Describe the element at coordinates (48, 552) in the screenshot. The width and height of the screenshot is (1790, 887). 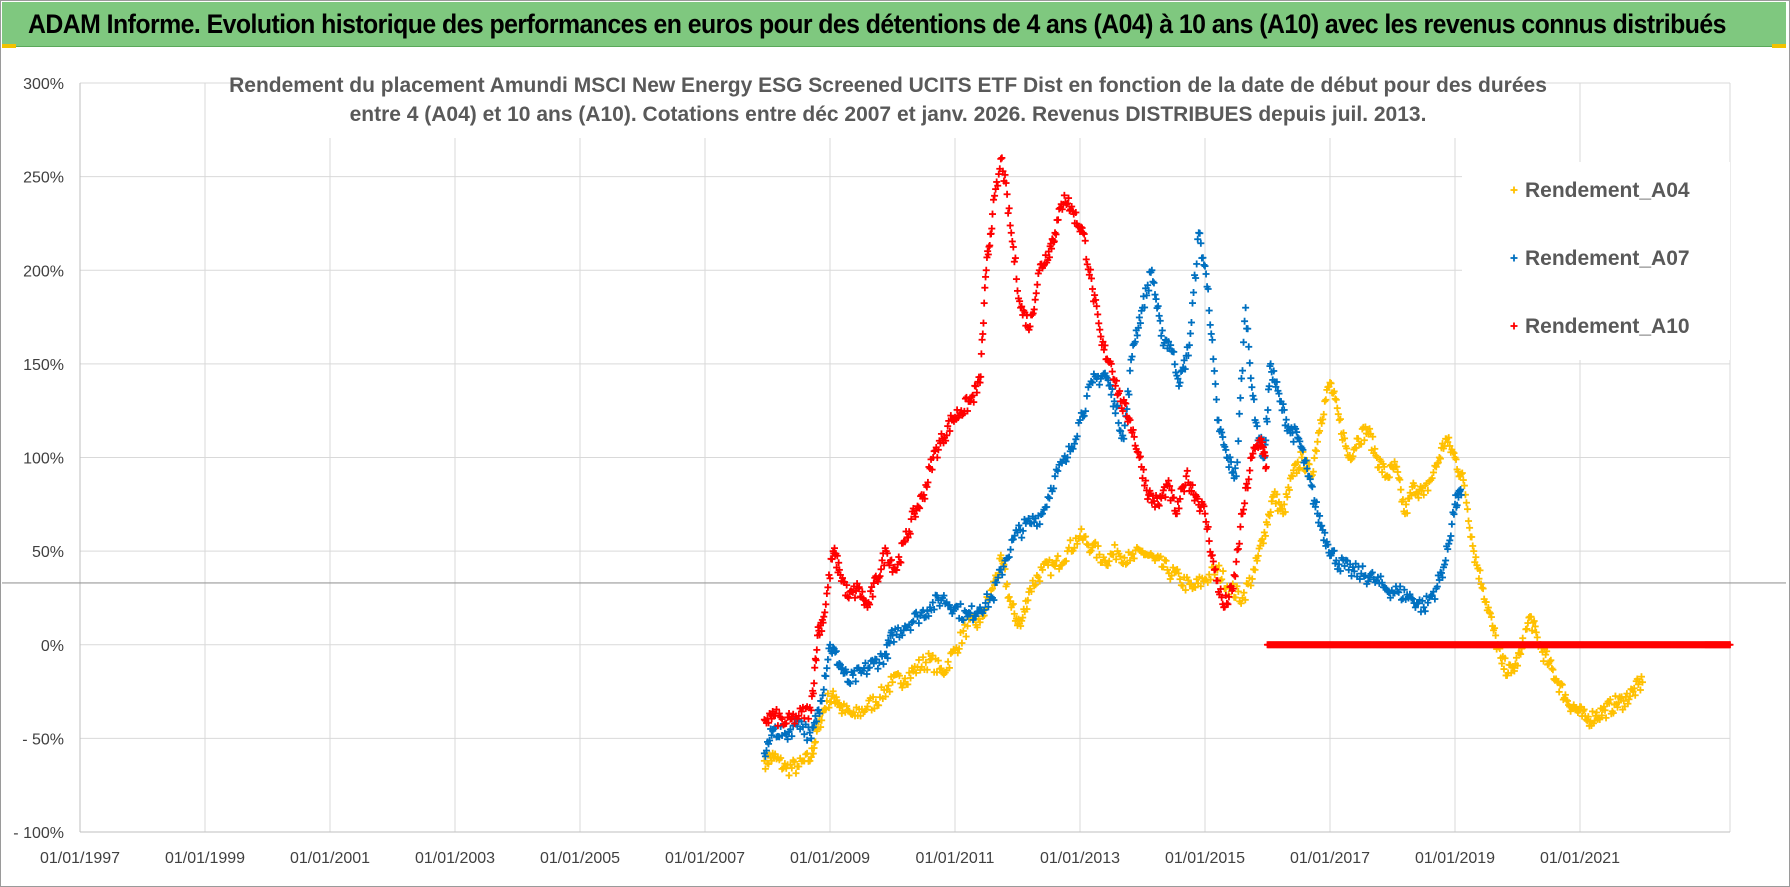
I see `y-tick-label: 50%` at that location.